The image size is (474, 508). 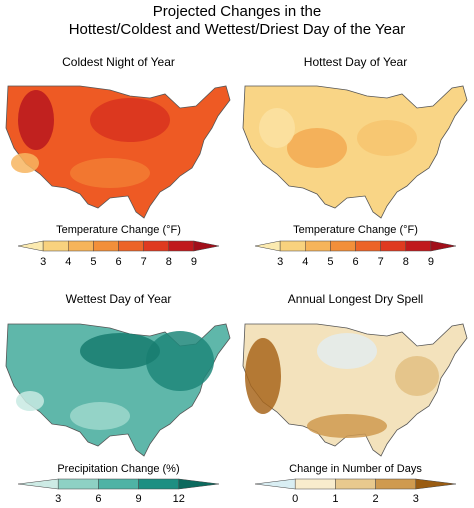 I want to click on colorbar-dry-spell, so click(x=355, y=484).